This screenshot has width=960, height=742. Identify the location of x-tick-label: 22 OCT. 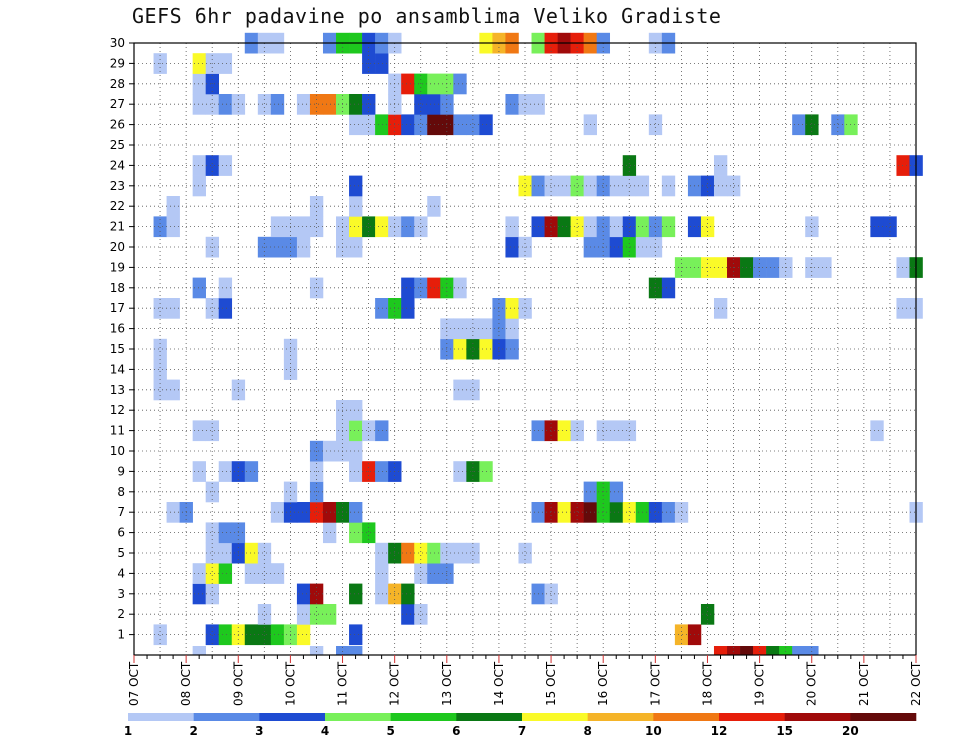
(916, 683).